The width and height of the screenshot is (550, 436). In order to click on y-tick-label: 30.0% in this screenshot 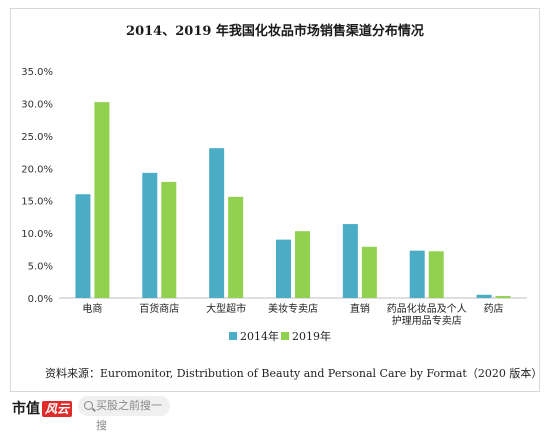, I will do `click(37, 104)`.